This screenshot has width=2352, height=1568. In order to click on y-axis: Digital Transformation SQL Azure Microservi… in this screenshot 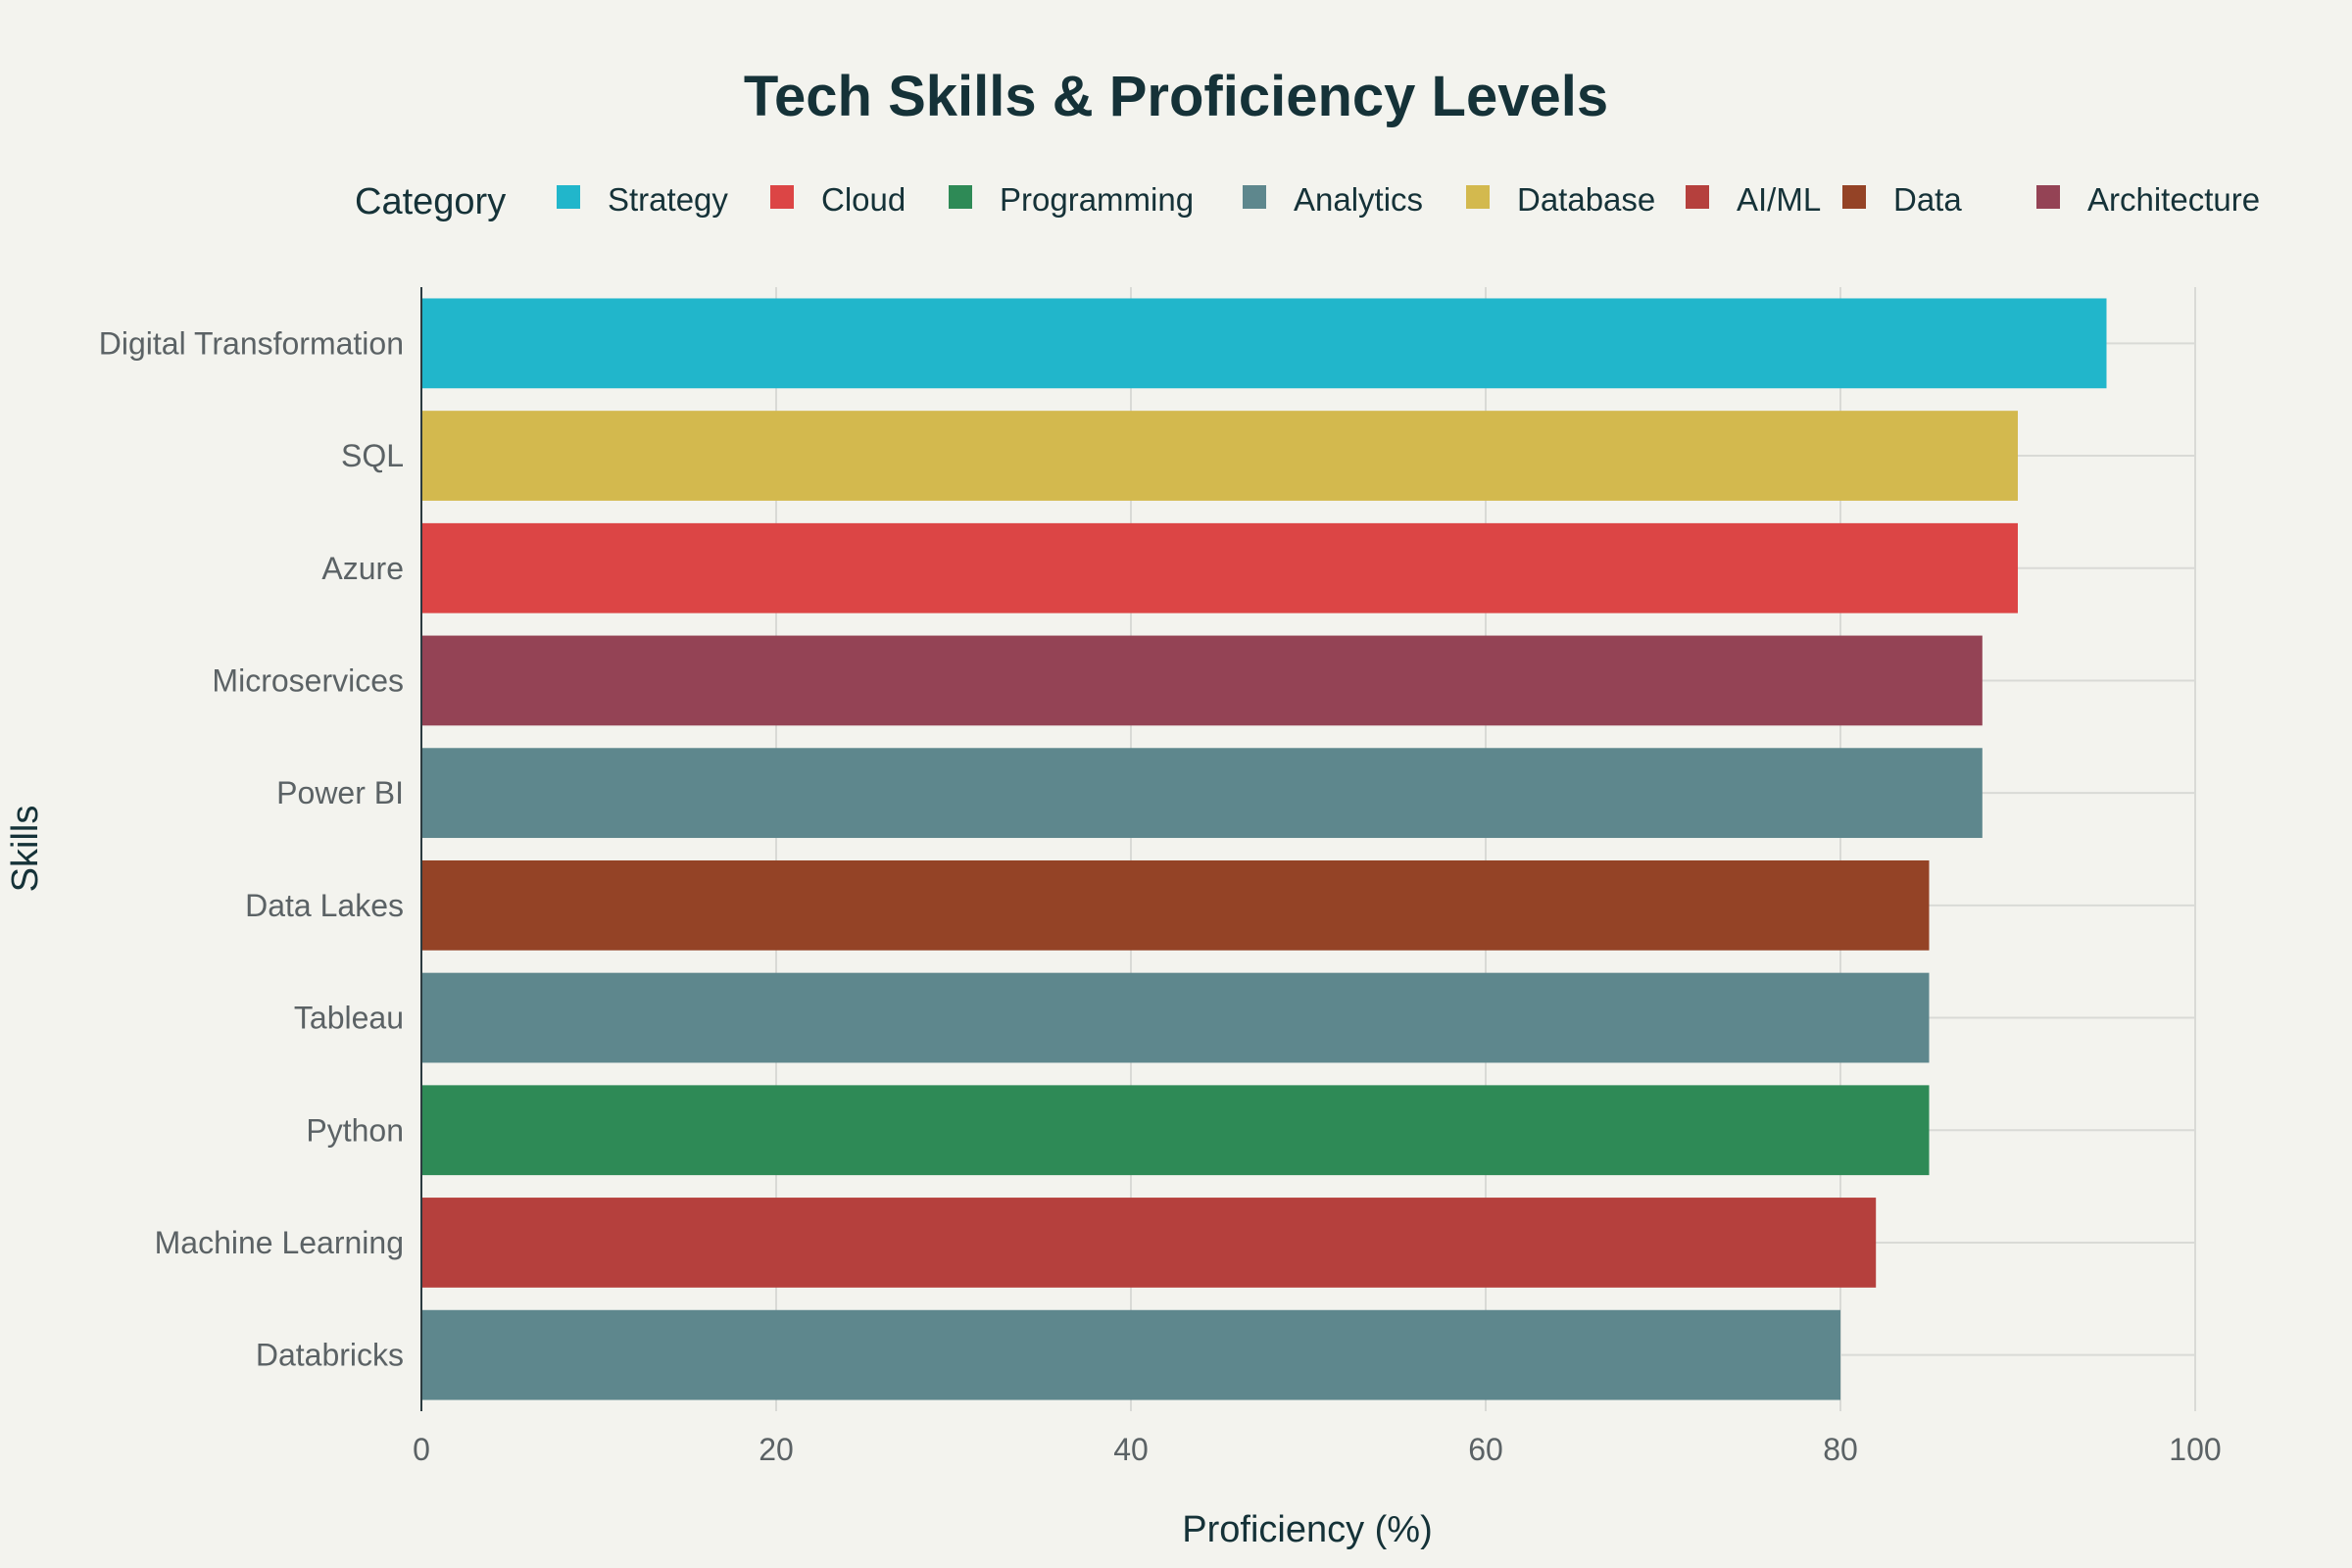, I will do `click(260, 849)`.